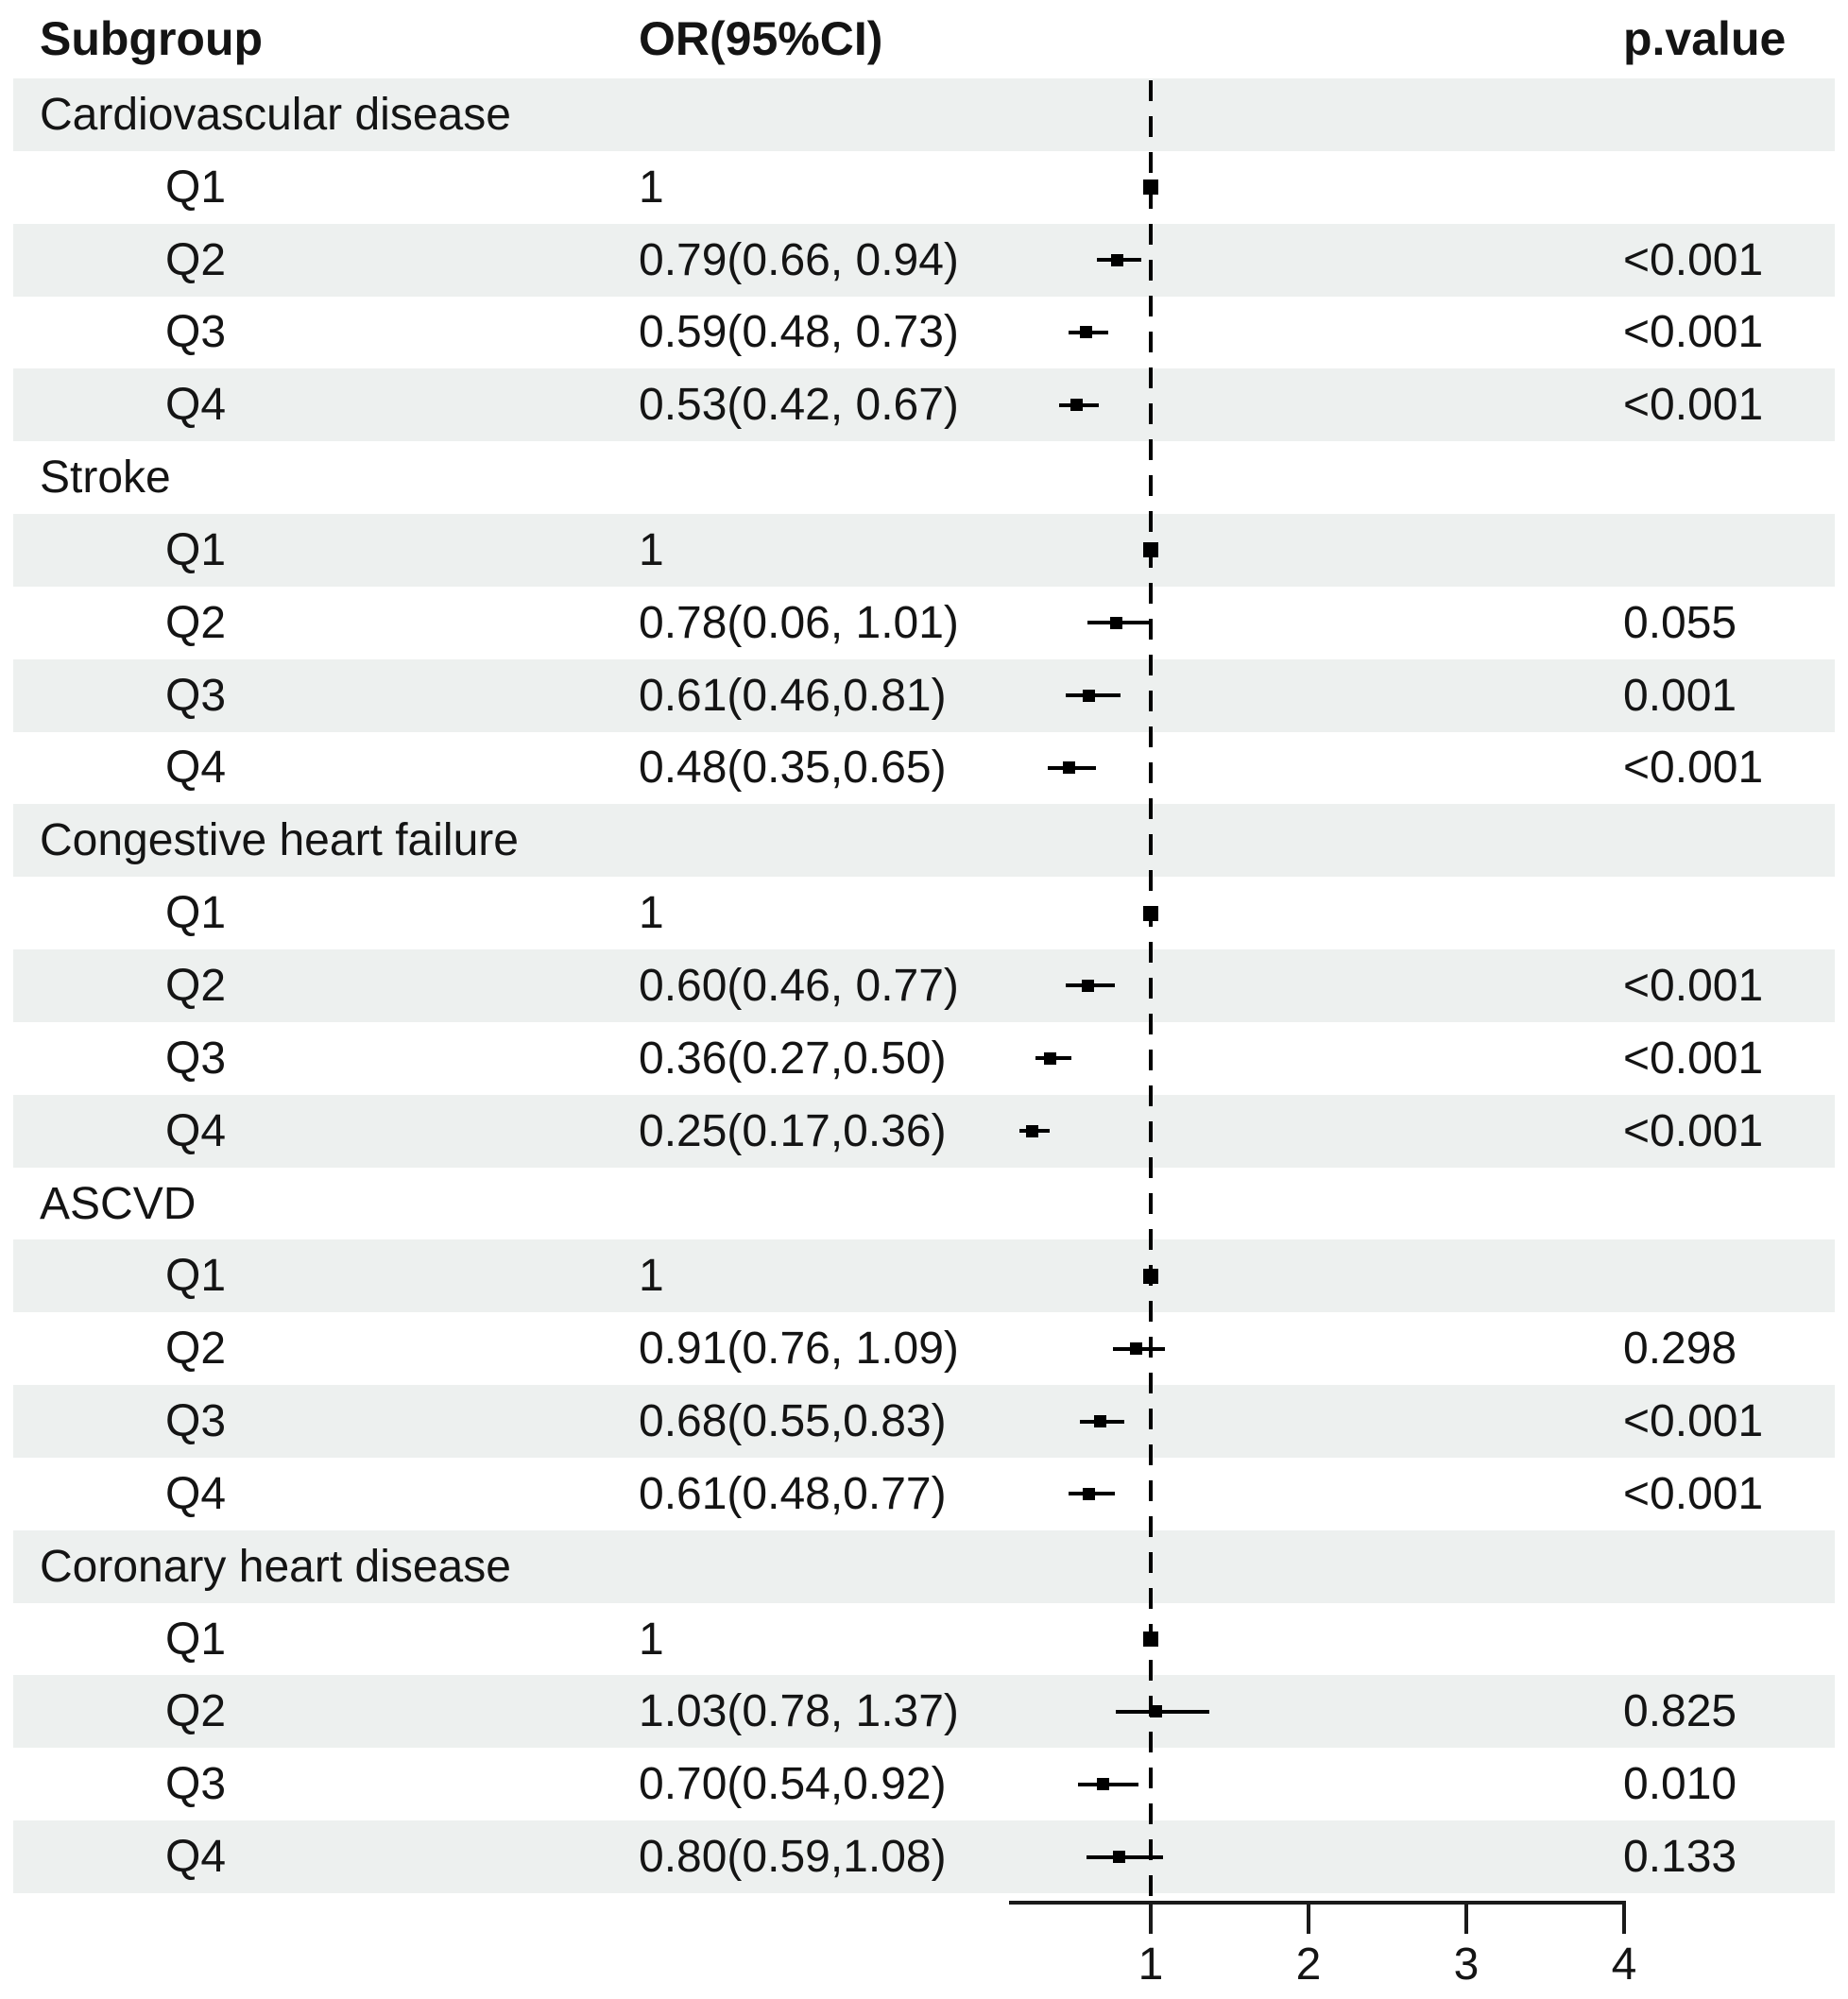  What do you see at coordinates (1680, 1784) in the screenshot?
I see `p-value-text: 0.010` at bounding box center [1680, 1784].